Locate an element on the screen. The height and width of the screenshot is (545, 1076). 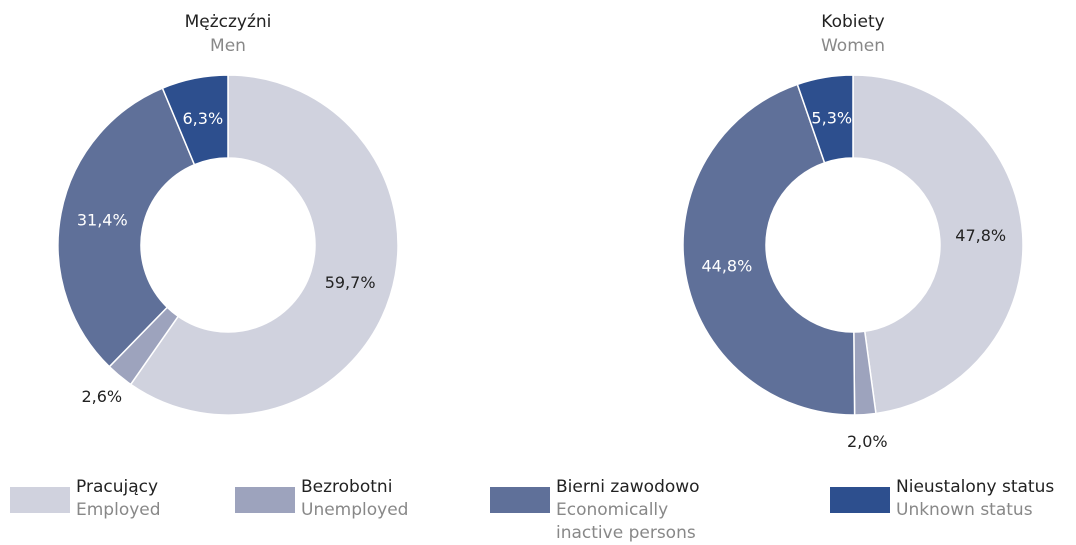
value-label: 2,6% is located at coordinates (101, 396).